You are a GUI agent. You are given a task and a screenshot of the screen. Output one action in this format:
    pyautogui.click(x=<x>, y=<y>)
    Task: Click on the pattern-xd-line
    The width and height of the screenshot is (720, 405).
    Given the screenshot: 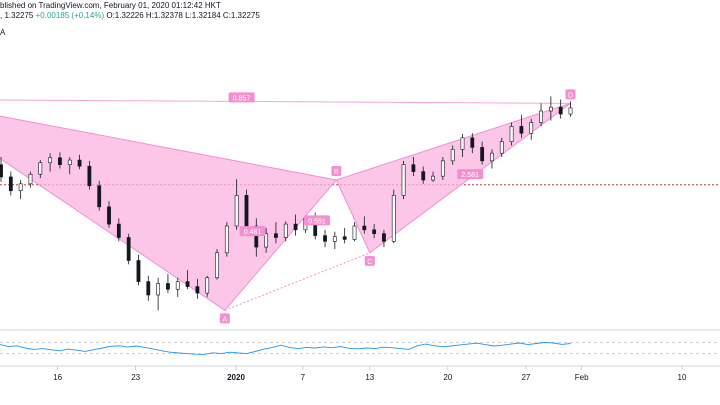 What is the action you would take?
    pyautogui.click(x=285, y=101)
    